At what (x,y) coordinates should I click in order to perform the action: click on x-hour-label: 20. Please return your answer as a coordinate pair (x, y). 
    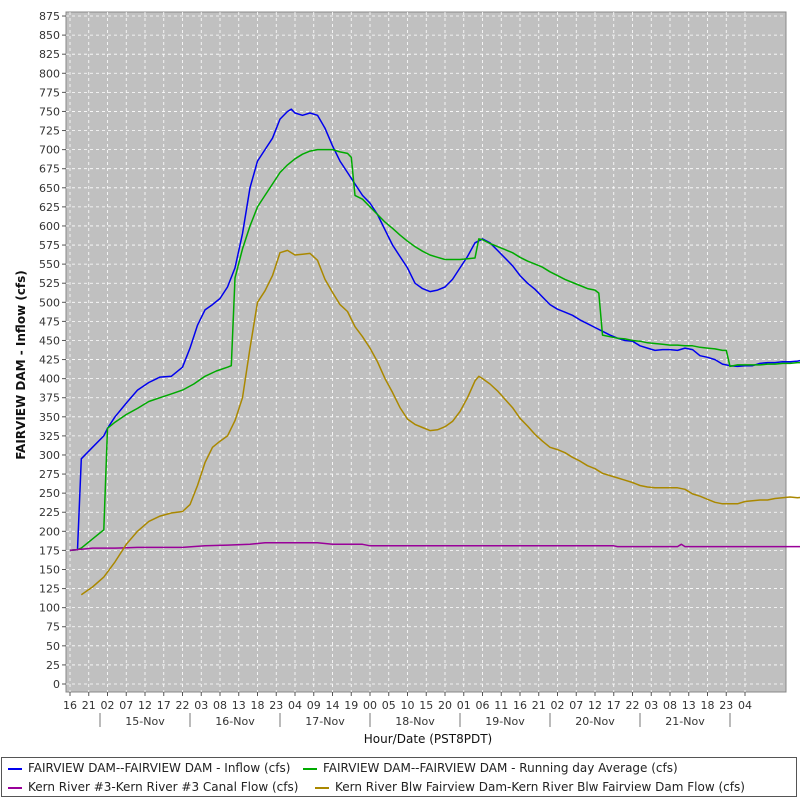
    Looking at the image, I should click on (445, 705).